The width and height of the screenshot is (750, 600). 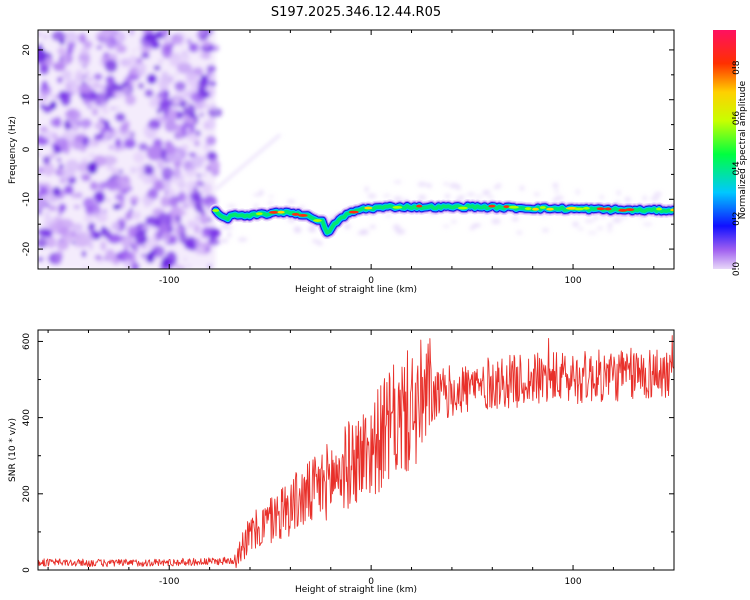 What do you see at coordinates (27, 570) in the screenshot?
I see `snr-ytick-label: 0` at bounding box center [27, 570].